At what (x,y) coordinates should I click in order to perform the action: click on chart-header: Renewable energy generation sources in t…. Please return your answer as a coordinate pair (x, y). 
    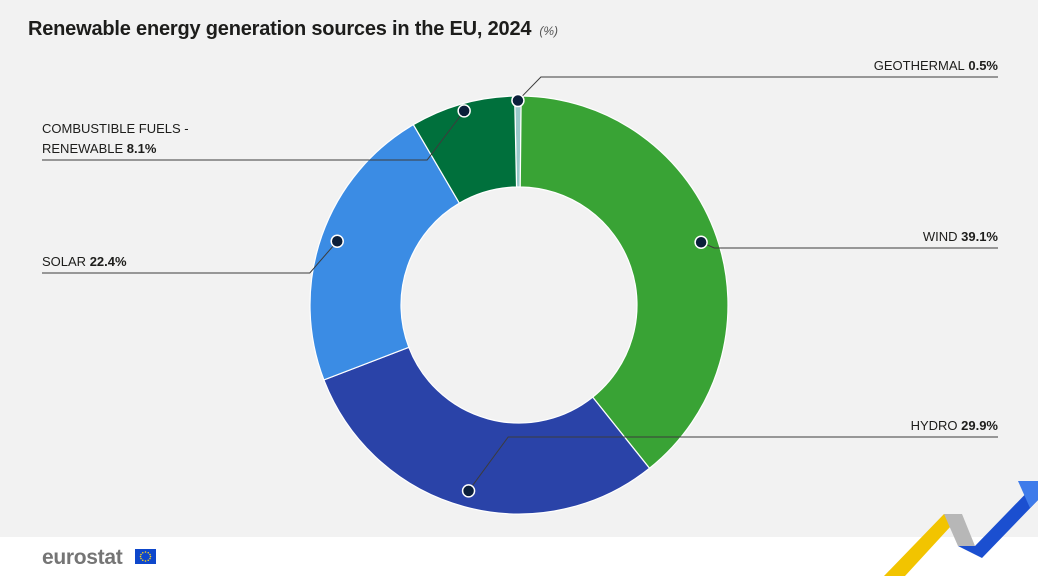
    Looking at the image, I should click on (293, 29).